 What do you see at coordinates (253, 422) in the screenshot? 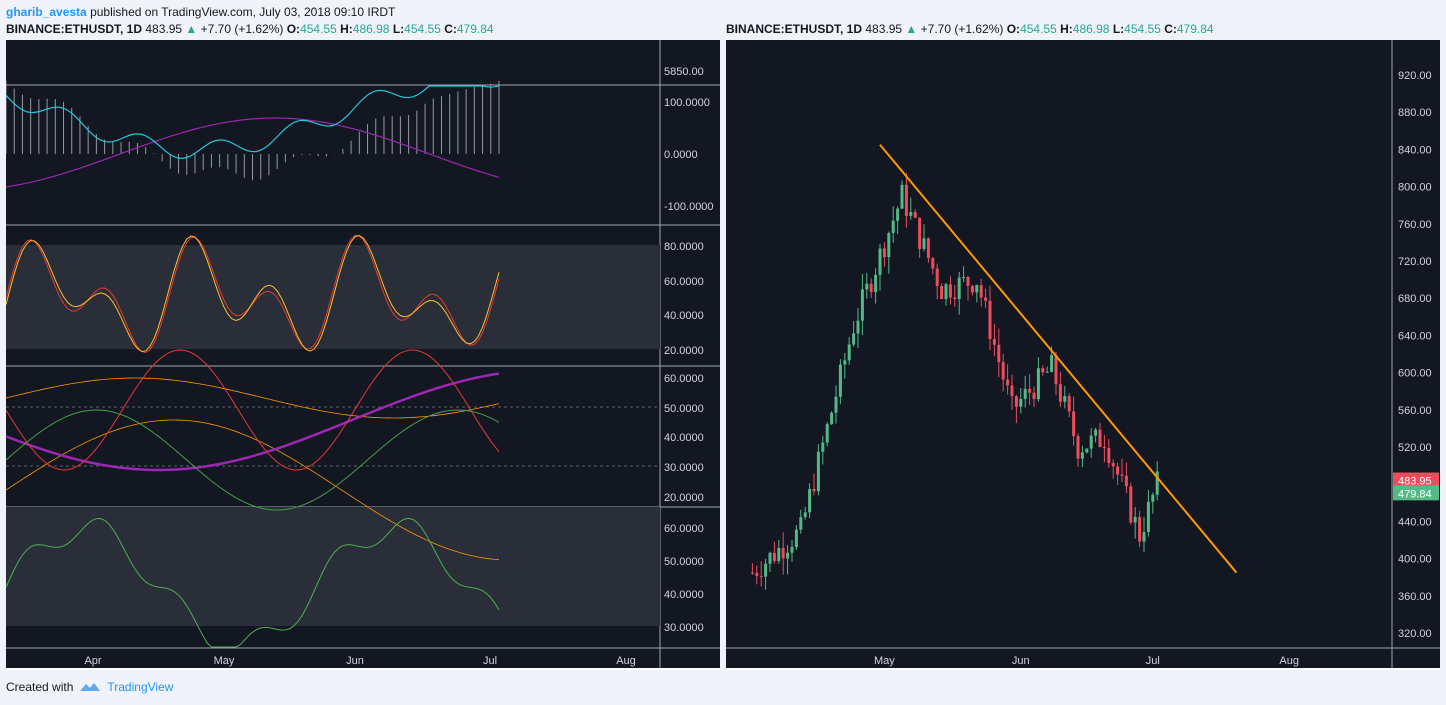
I see `band-middle-line` at bounding box center [253, 422].